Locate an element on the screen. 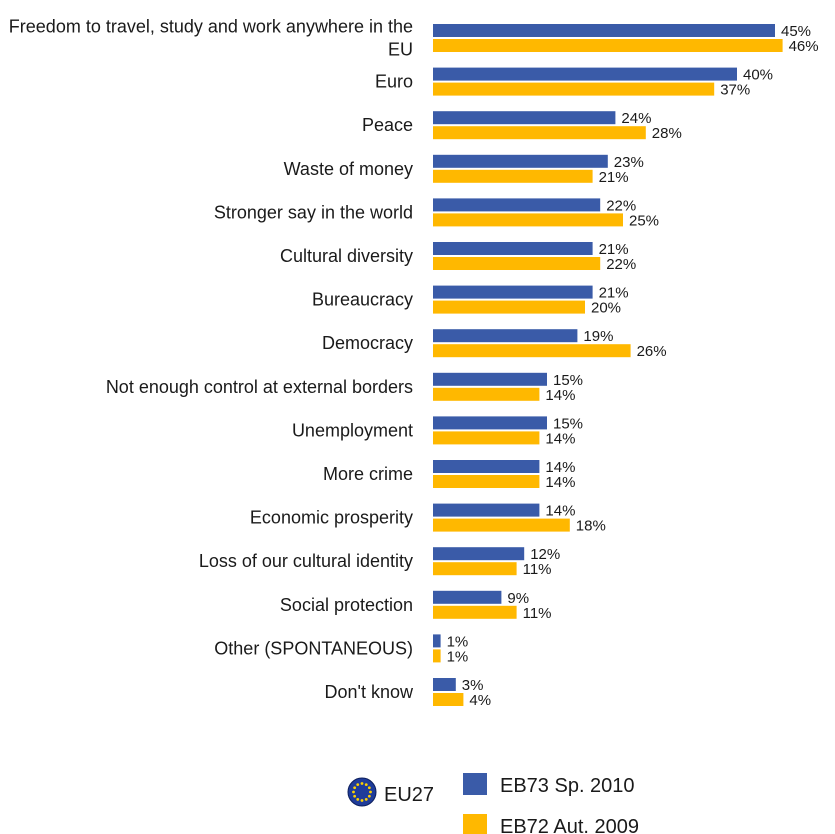 This screenshot has width=835, height=834. eu-flag-icon is located at coordinates (362, 792).